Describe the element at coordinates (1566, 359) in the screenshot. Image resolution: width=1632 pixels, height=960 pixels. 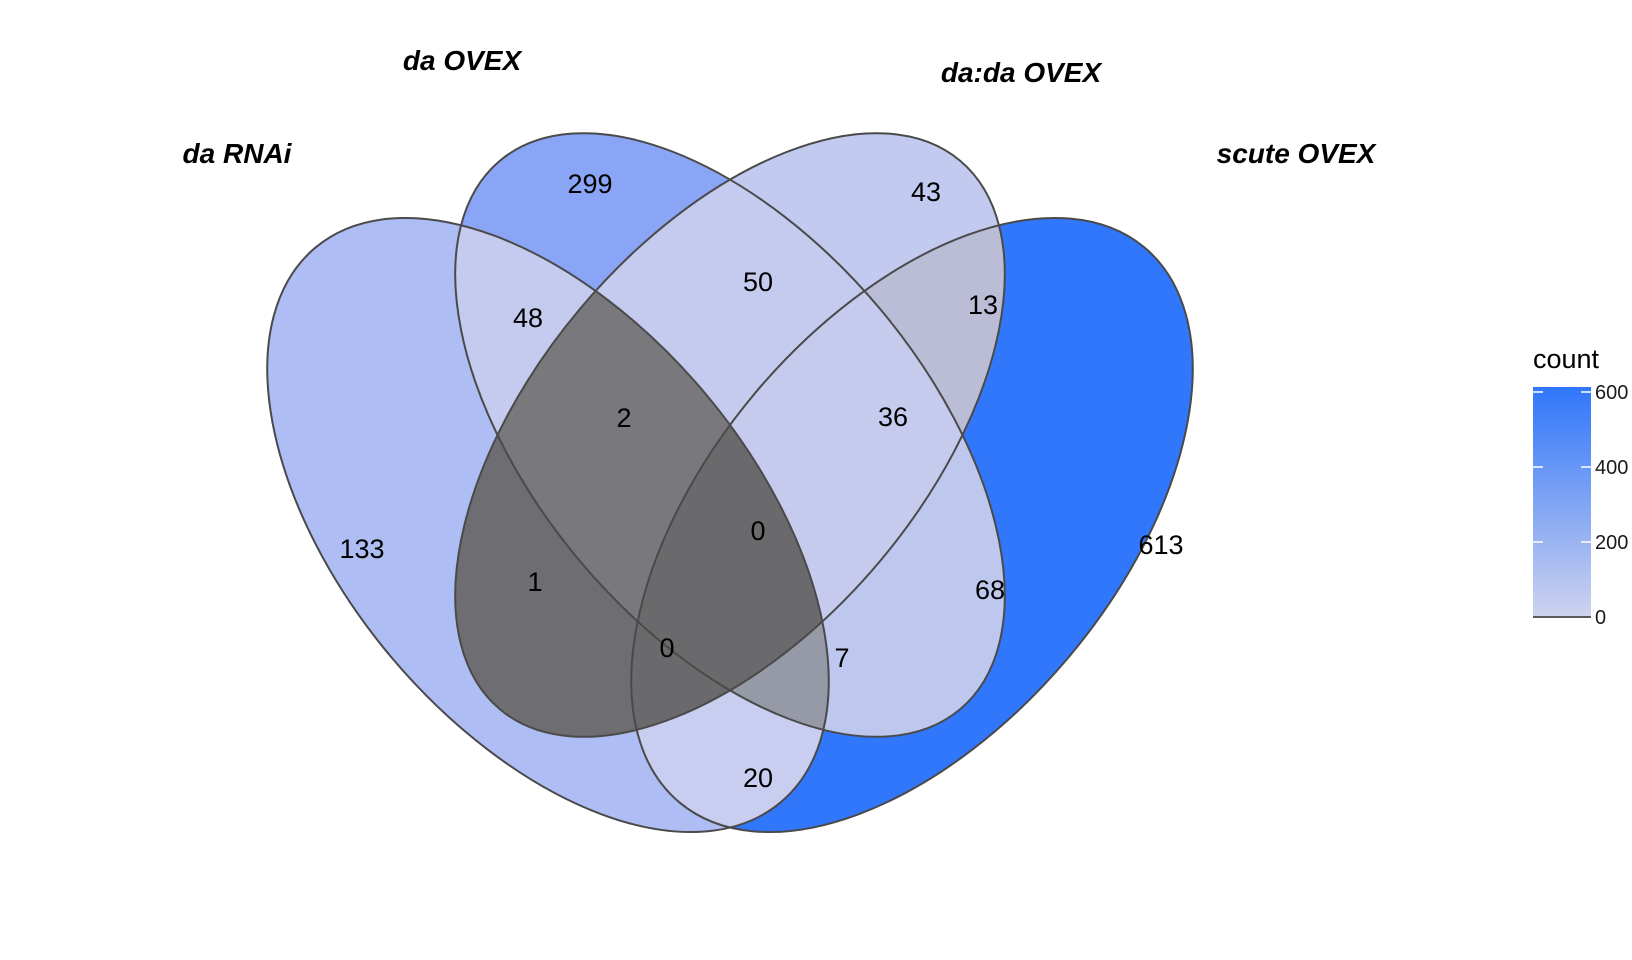
I see `legend-title: count` at that location.